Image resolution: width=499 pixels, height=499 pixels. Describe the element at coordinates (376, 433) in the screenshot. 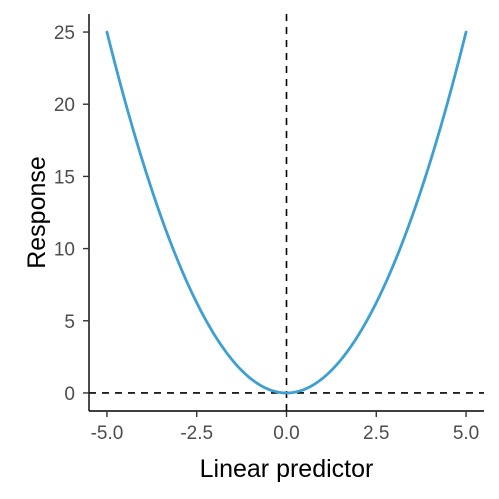

I see `x-tick-label: 2.5` at that location.